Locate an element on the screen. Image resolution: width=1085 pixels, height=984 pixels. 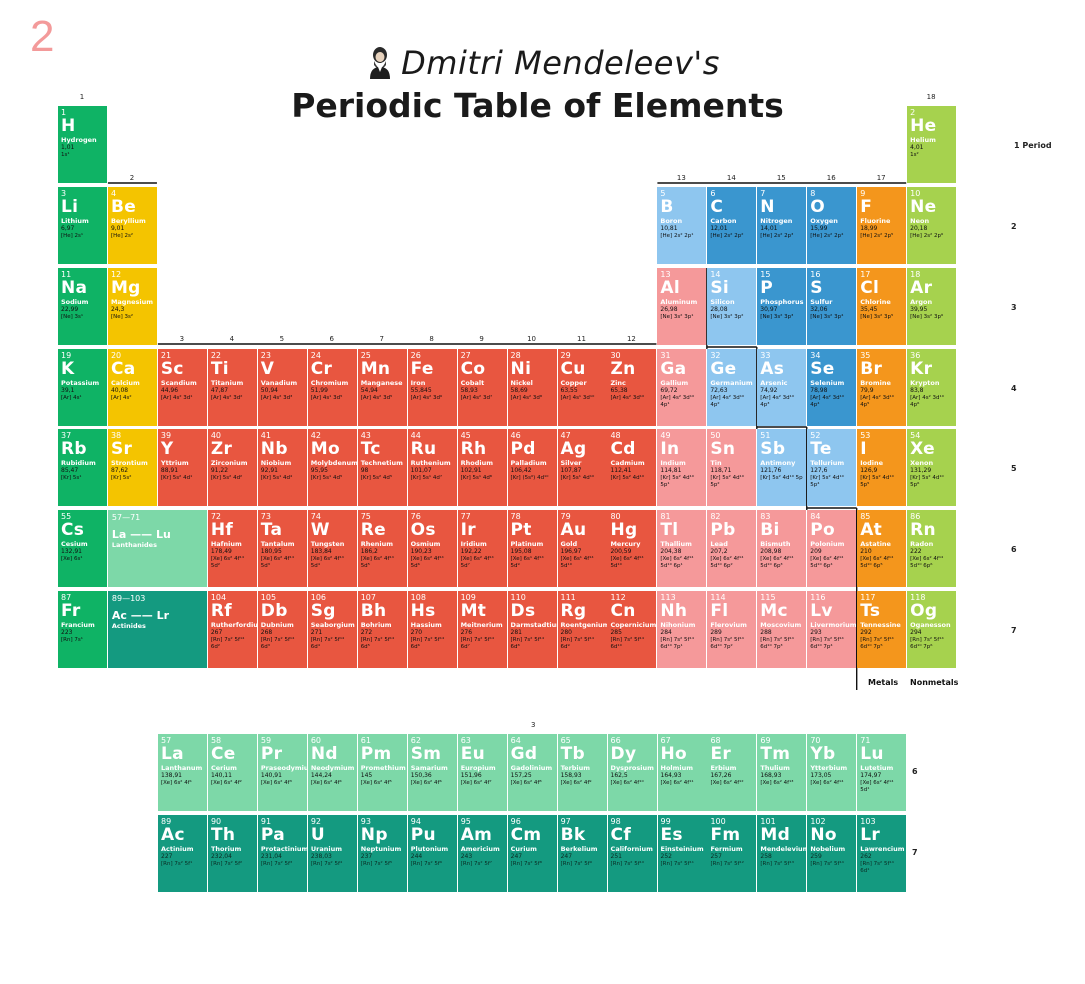
element-cell-se: 34 Se Selenium 78,98 [Ar] 4s² 3d¹⁰ 4p⁴ is located at coordinates (832, 387).